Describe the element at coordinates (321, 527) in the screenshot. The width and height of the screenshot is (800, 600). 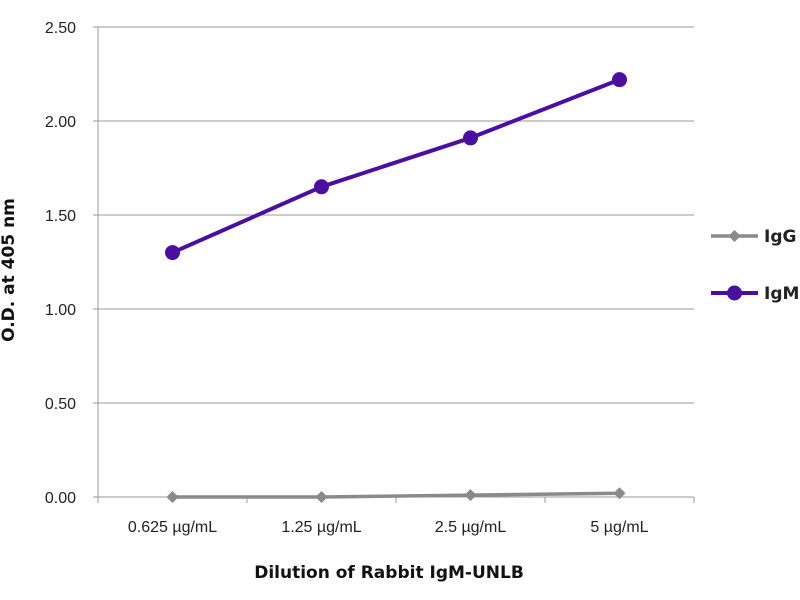
I see `x-tick-label: 1.25 µg/mL` at that location.